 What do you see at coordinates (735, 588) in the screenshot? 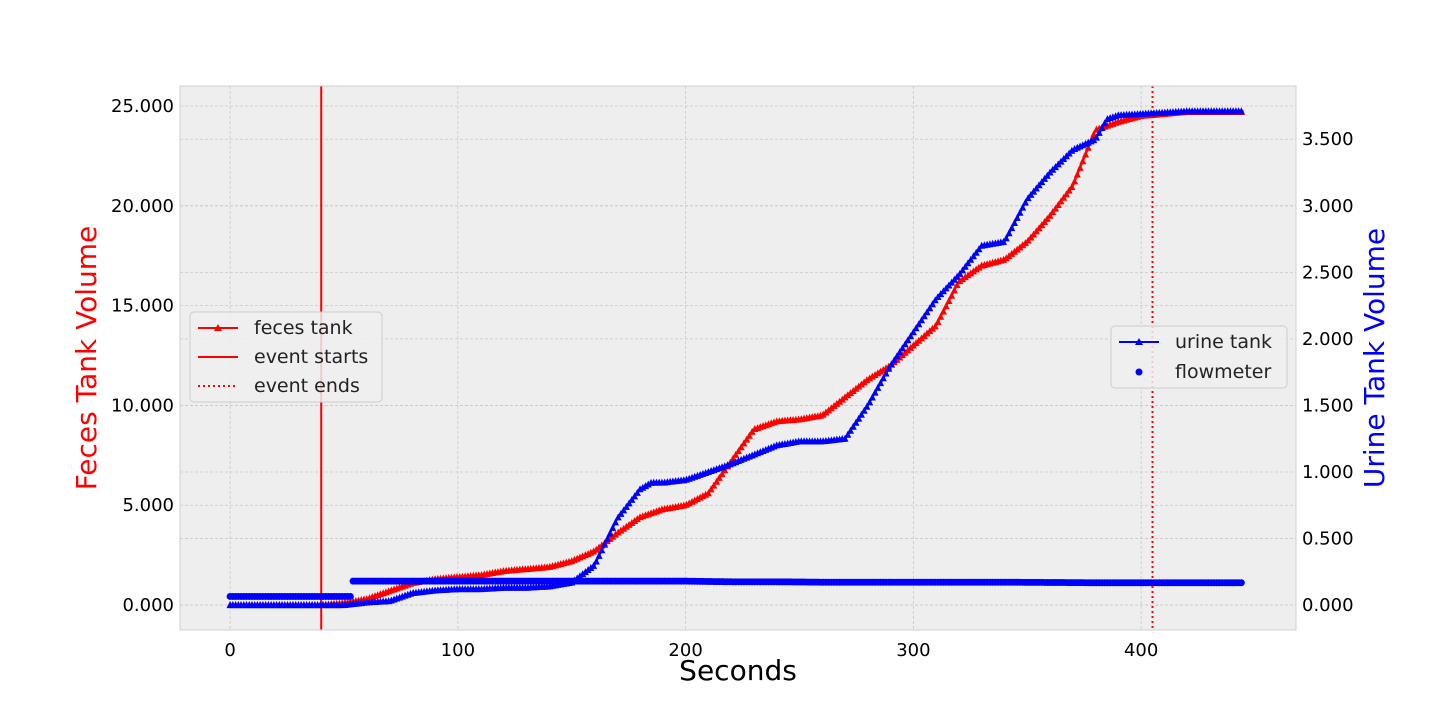
I see `series-flowmeter` at bounding box center [735, 588].